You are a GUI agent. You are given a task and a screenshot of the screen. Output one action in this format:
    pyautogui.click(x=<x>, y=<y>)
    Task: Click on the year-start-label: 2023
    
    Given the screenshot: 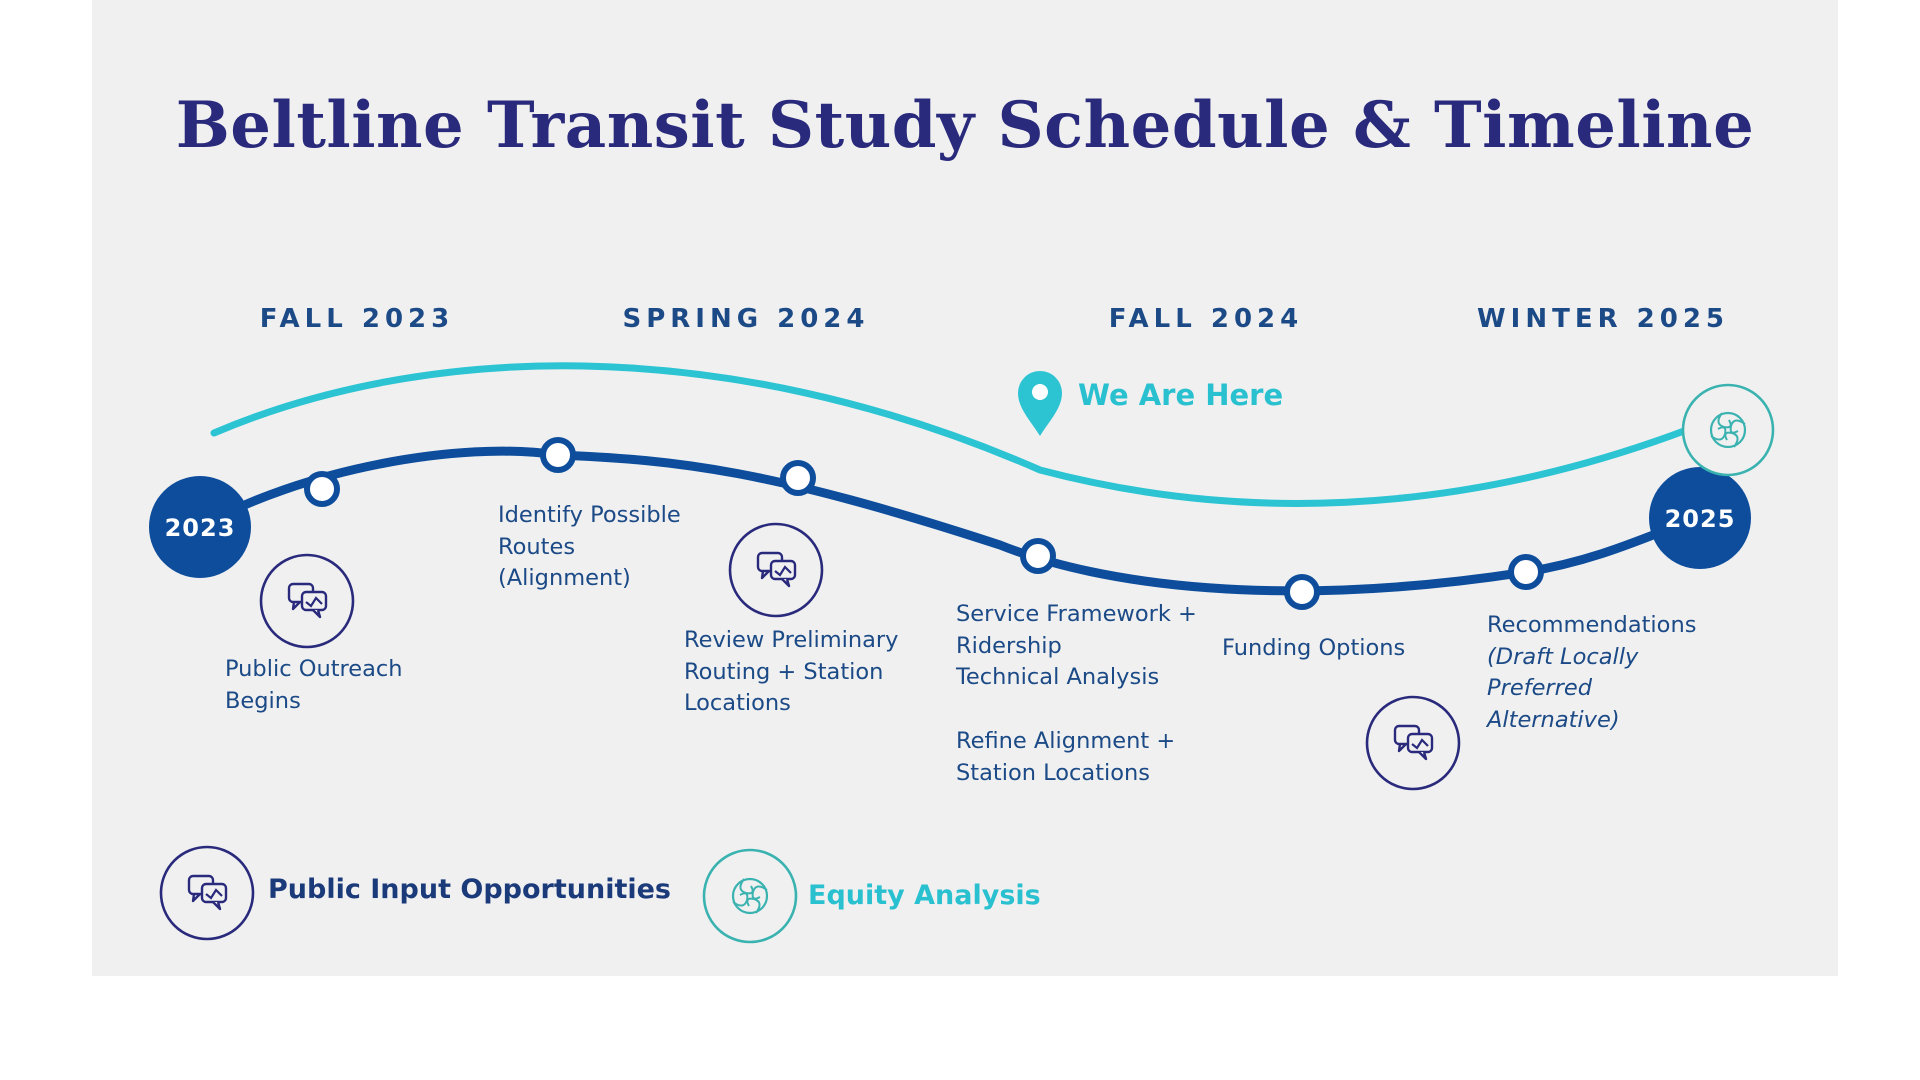 What is the action you would take?
    pyautogui.click(x=200, y=528)
    